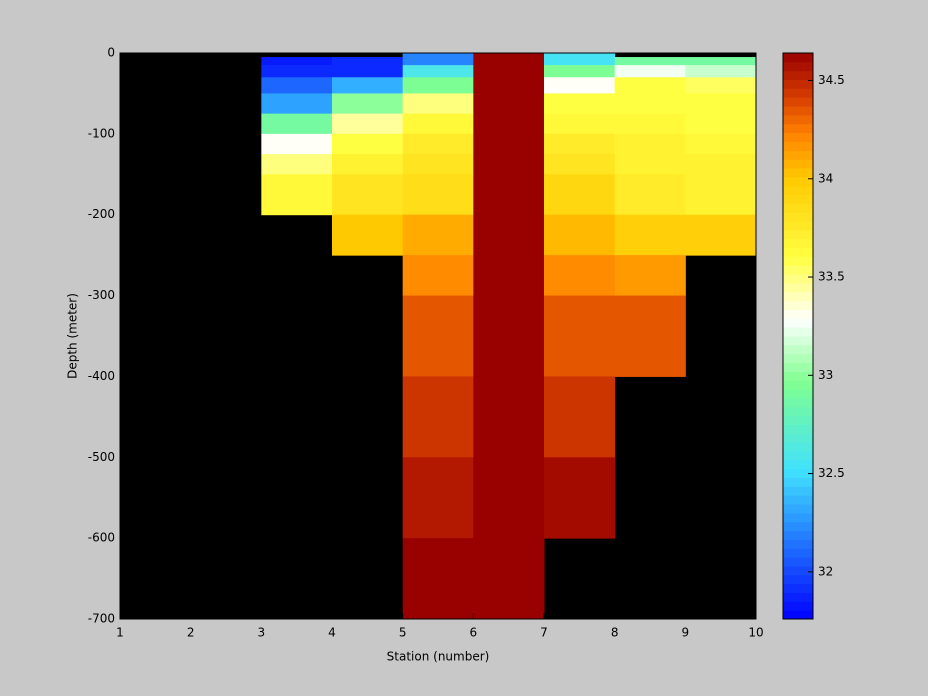 The width and height of the screenshot is (928, 696). Describe the element at coordinates (544, 633) in the screenshot. I see `x-tick-label: 7` at that location.